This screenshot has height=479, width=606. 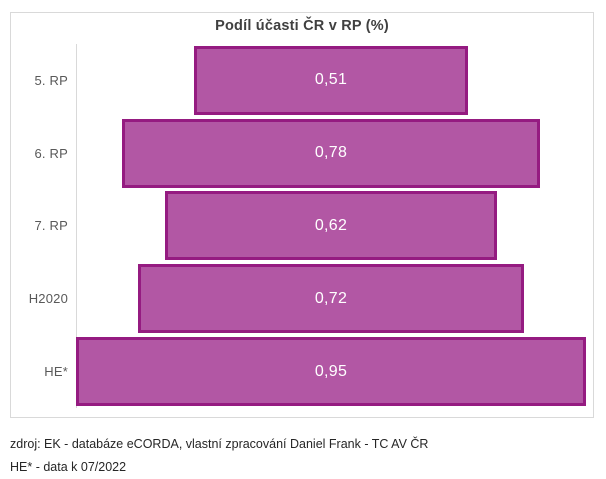 I want to click on chart-row: H2020 0,72, so click(x=302, y=298).